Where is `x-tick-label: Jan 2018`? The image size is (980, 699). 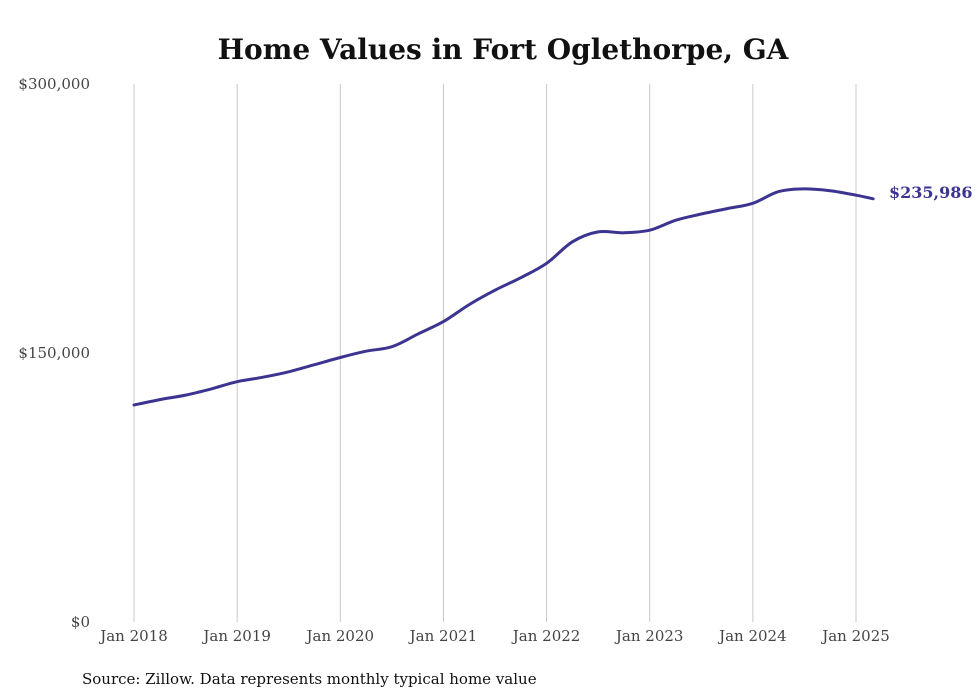
x-tick-label: Jan 2018 is located at coordinates (133, 636).